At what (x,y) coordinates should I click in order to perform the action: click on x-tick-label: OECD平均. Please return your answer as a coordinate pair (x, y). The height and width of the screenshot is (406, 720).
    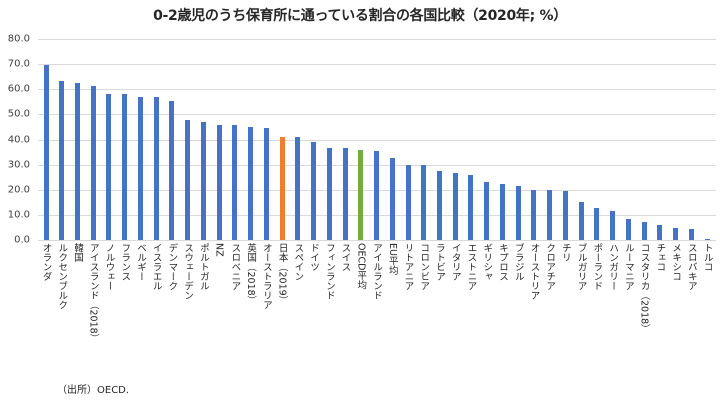
    Looking at the image, I should click on (361, 266).